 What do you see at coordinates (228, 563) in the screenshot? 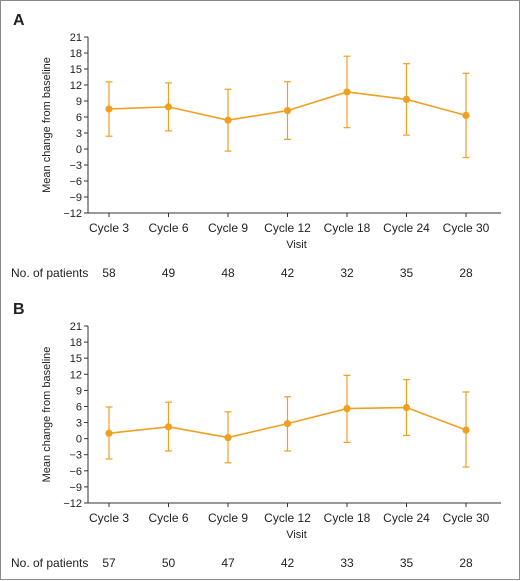
I see `n-patients-value: 47` at bounding box center [228, 563].